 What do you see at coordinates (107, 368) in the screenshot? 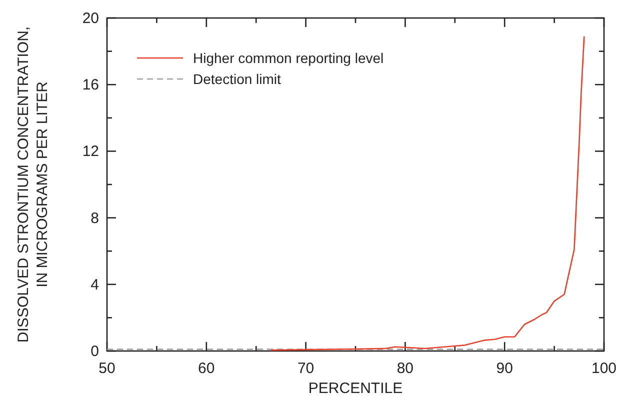
I see `x-tick-label: 50` at bounding box center [107, 368].